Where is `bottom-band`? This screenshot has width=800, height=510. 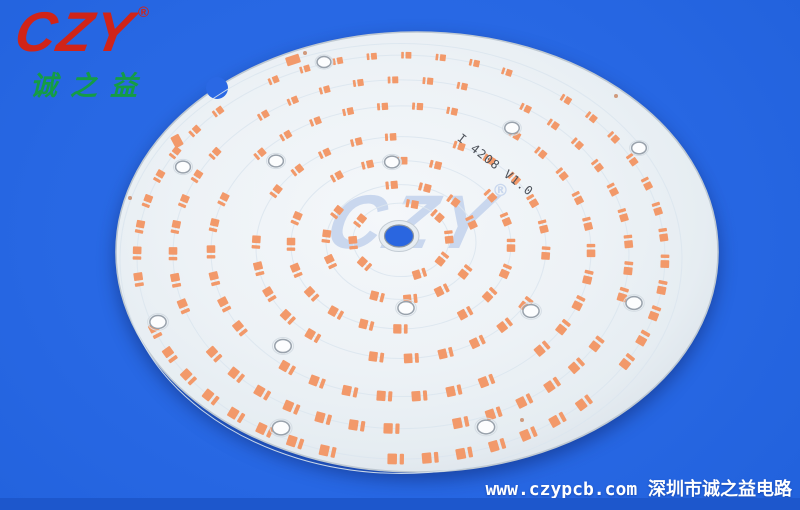
bottom-band is located at coordinates (400, 504).